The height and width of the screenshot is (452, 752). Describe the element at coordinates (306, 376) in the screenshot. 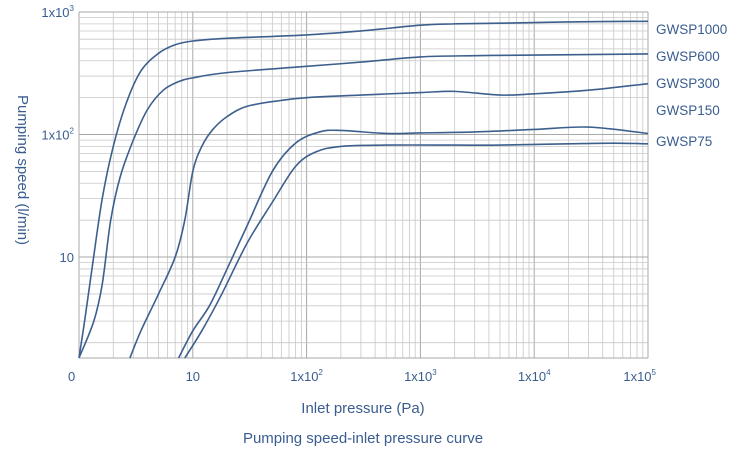

I see `x-tick-label: 1x102` at that location.